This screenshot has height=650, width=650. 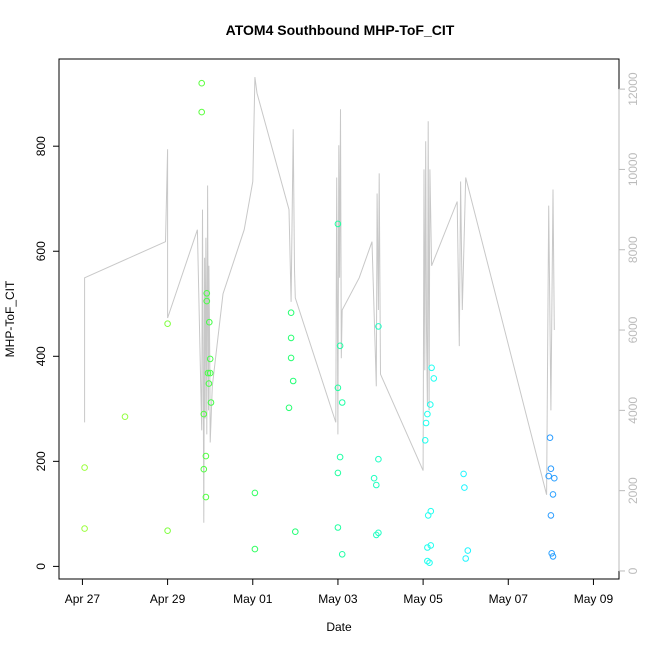 What do you see at coordinates (633, 410) in the screenshot?
I see `y-right-tick-label: 4000` at bounding box center [633, 410].